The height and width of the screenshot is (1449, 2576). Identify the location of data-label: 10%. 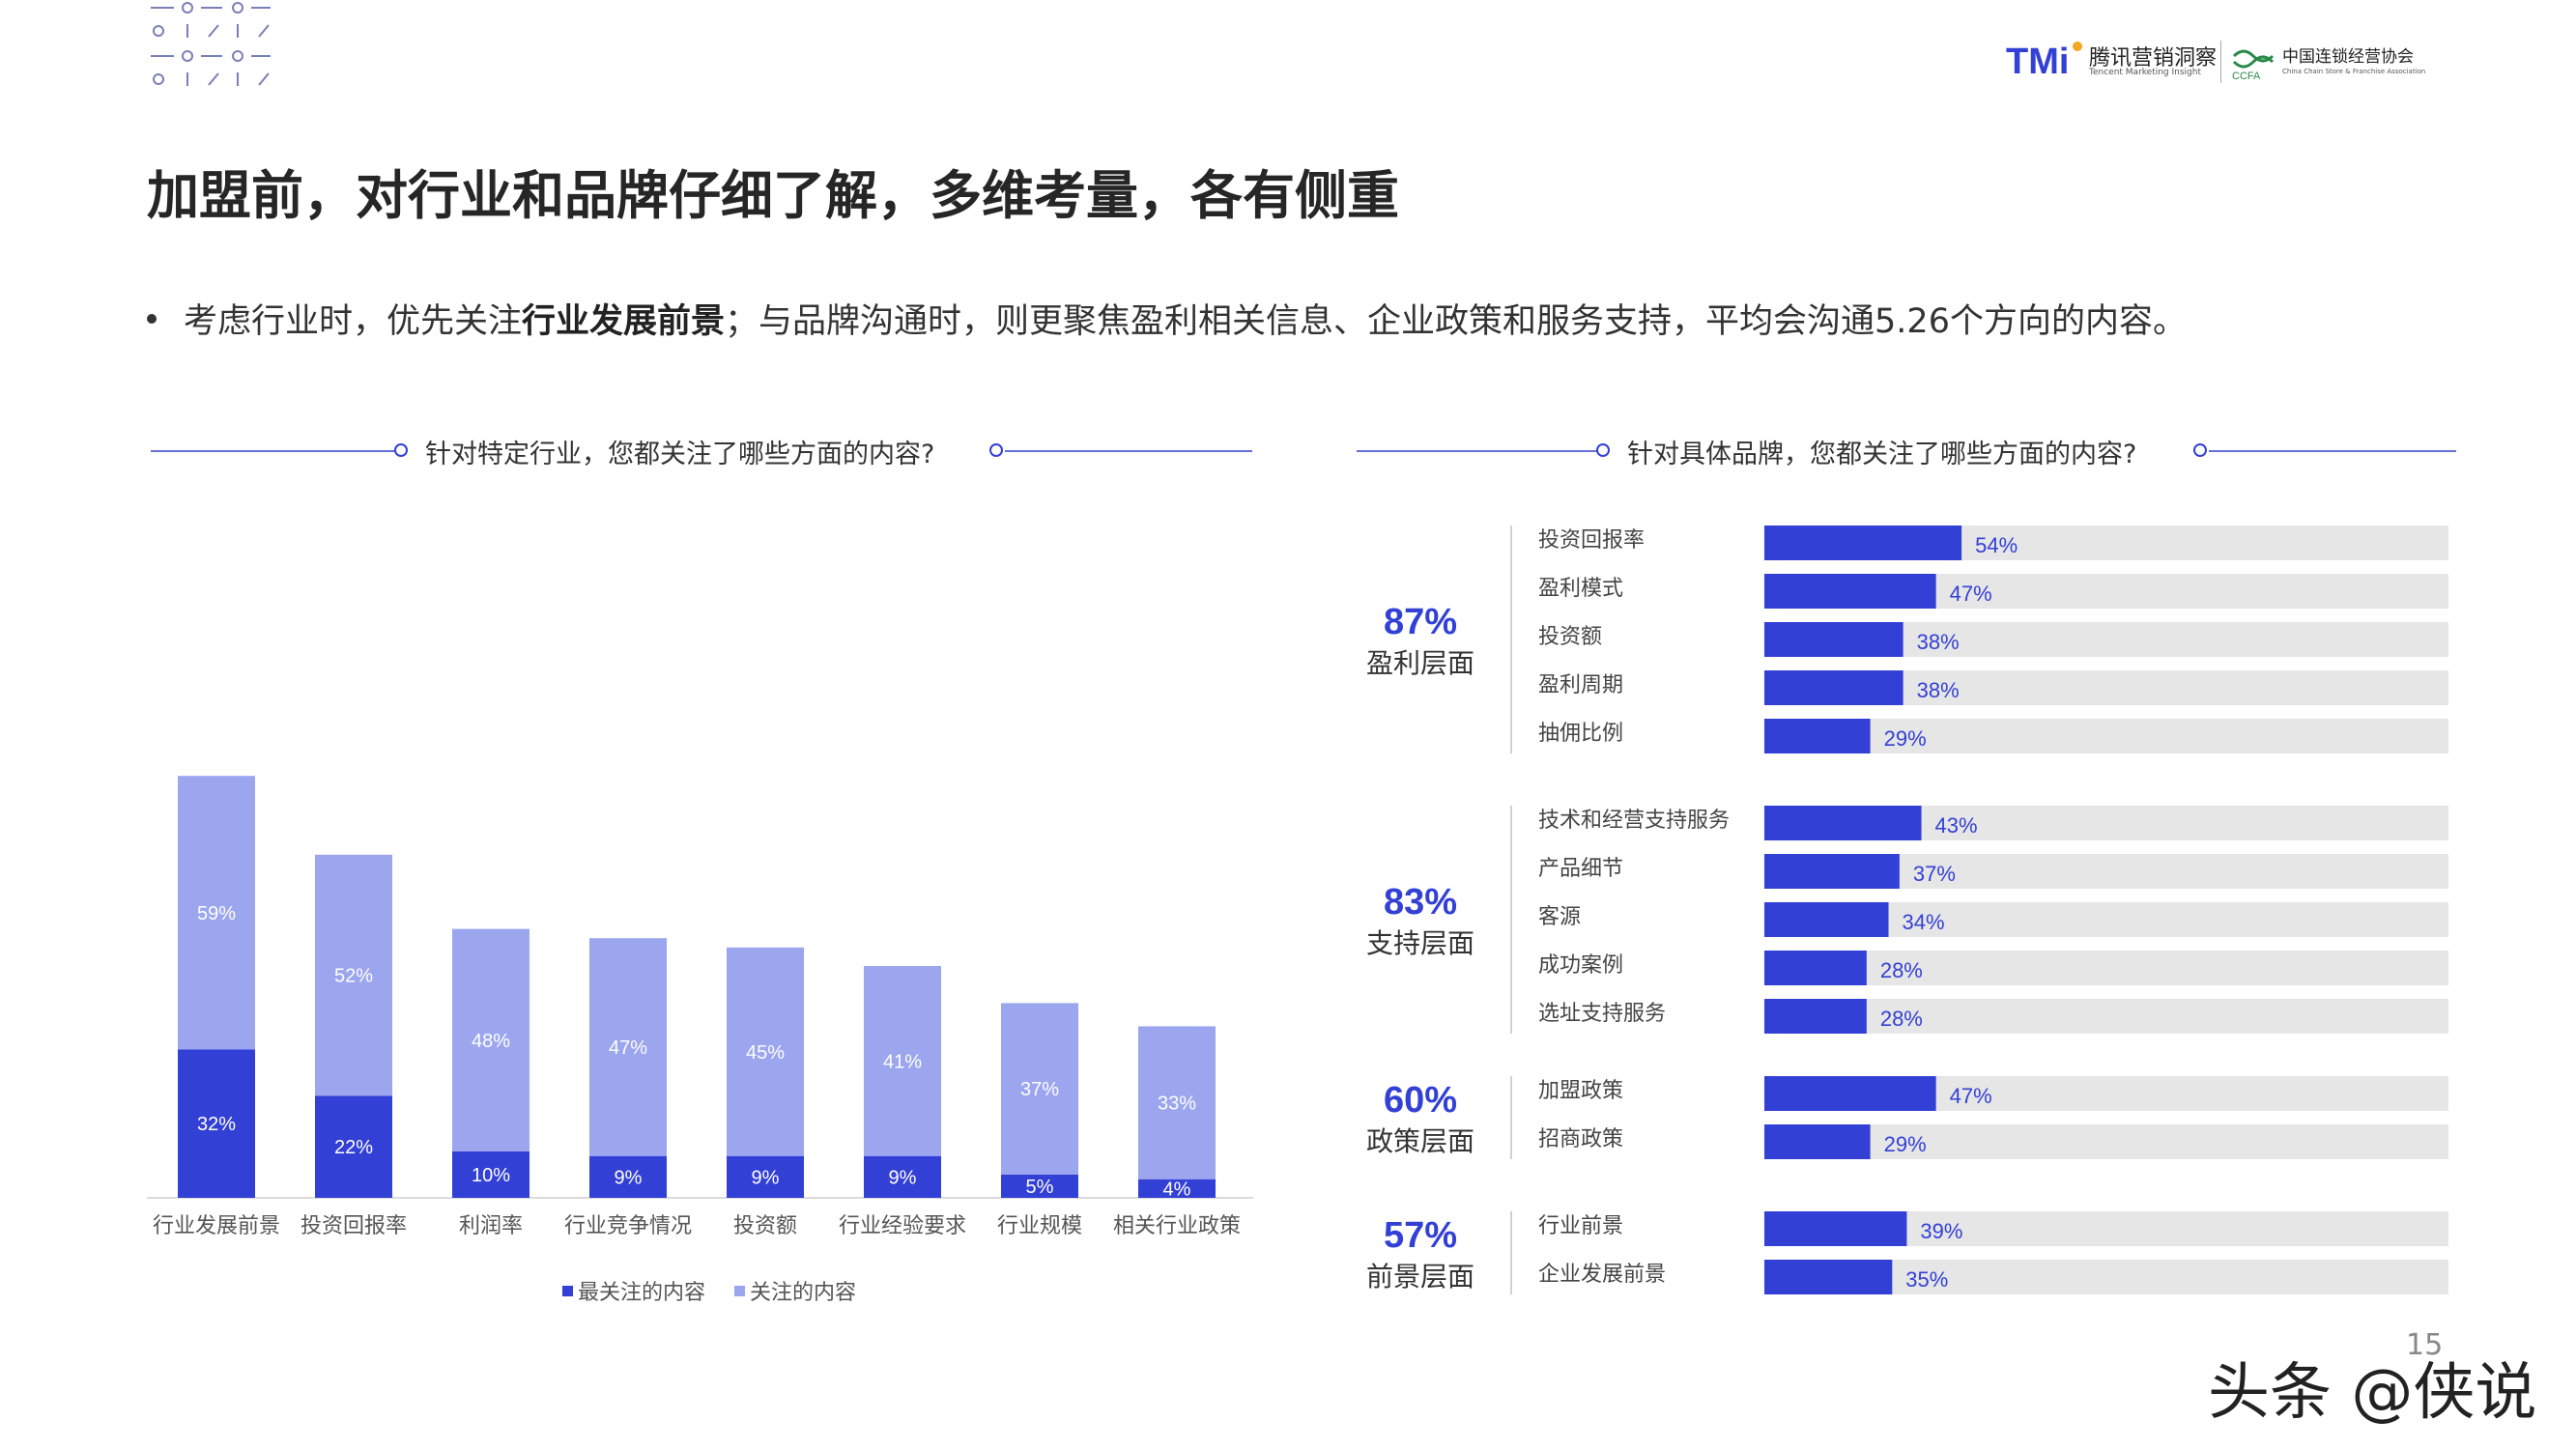
(491, 1175).